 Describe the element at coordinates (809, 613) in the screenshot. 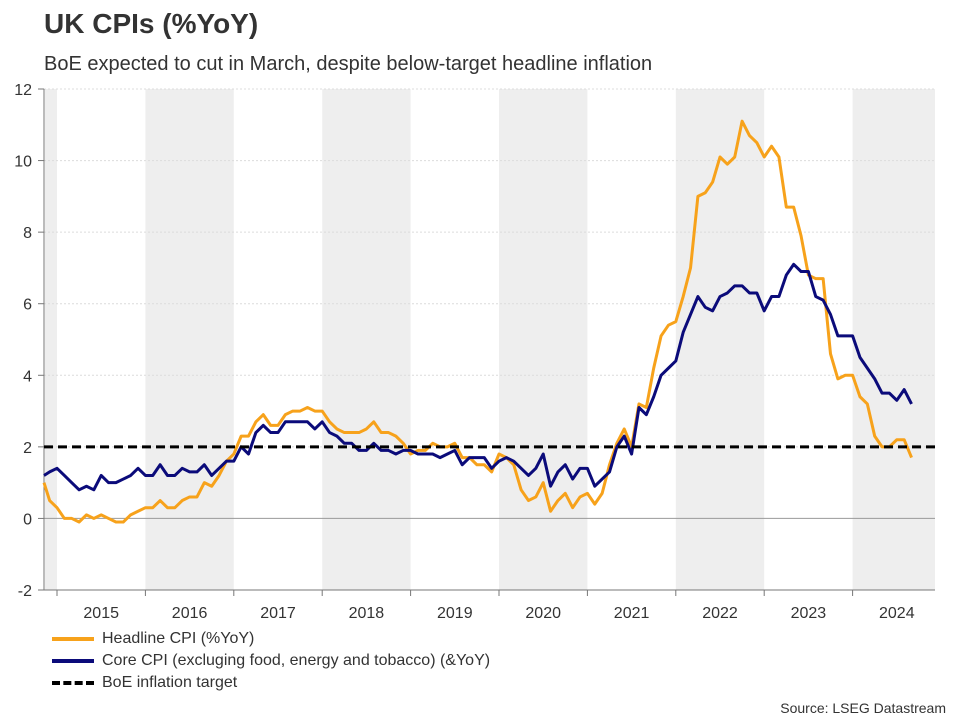

I see `x-tick-label: 2023` at that location.